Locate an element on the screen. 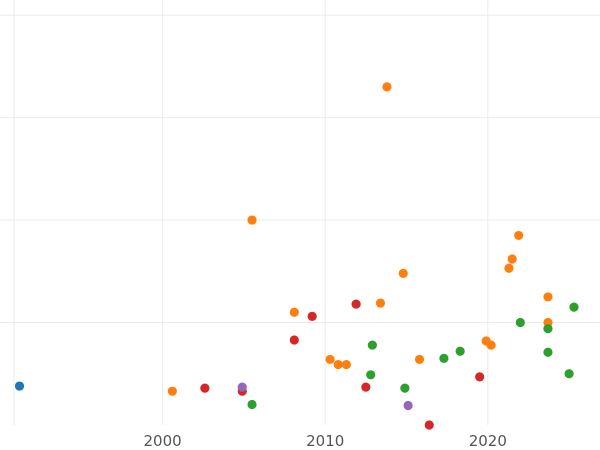  x-tick-label: 2010 is located at coordinates (325, 441).